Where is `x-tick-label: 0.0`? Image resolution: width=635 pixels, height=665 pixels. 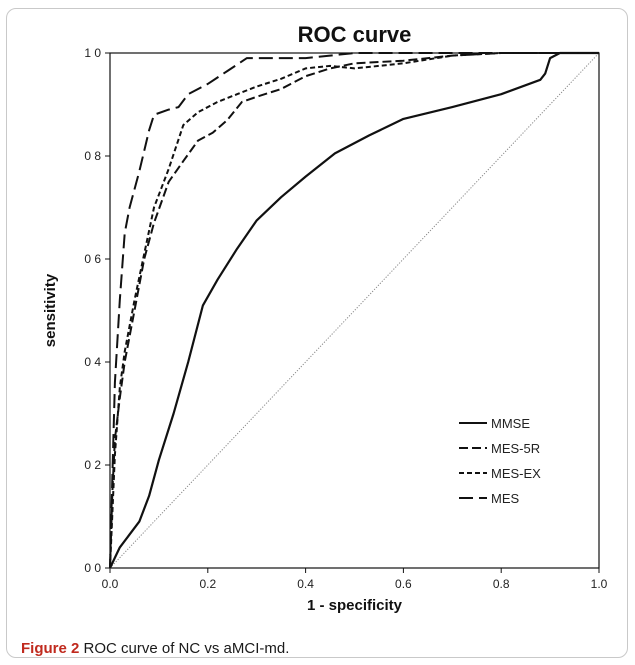 x-tick-label: 0.0 is located at coordinates (110, 584).